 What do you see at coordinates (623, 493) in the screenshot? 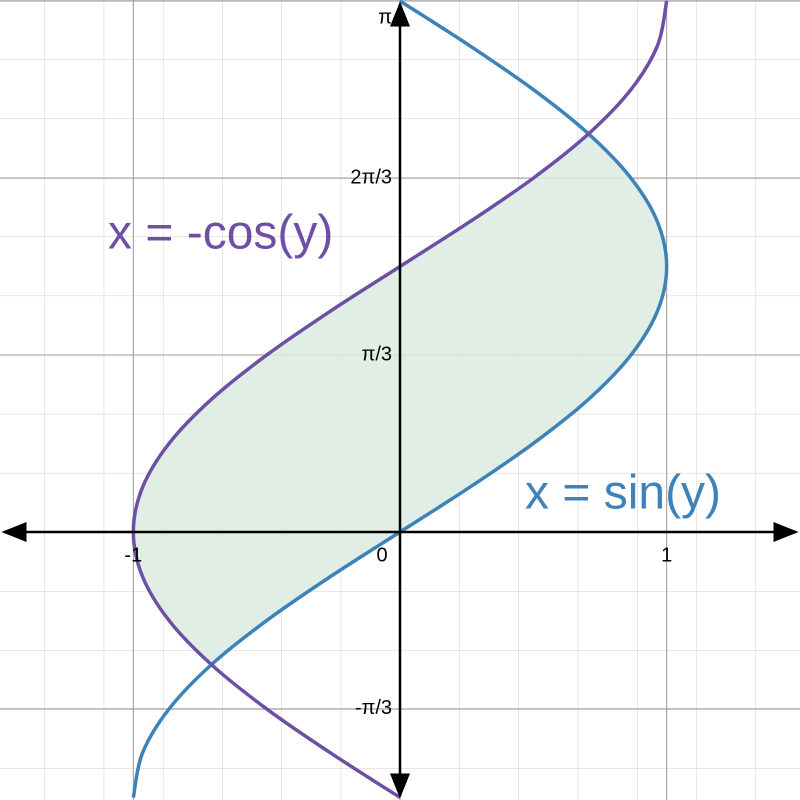
I see `curve-label: x = sin(y)` at bounding box center [623, 493].